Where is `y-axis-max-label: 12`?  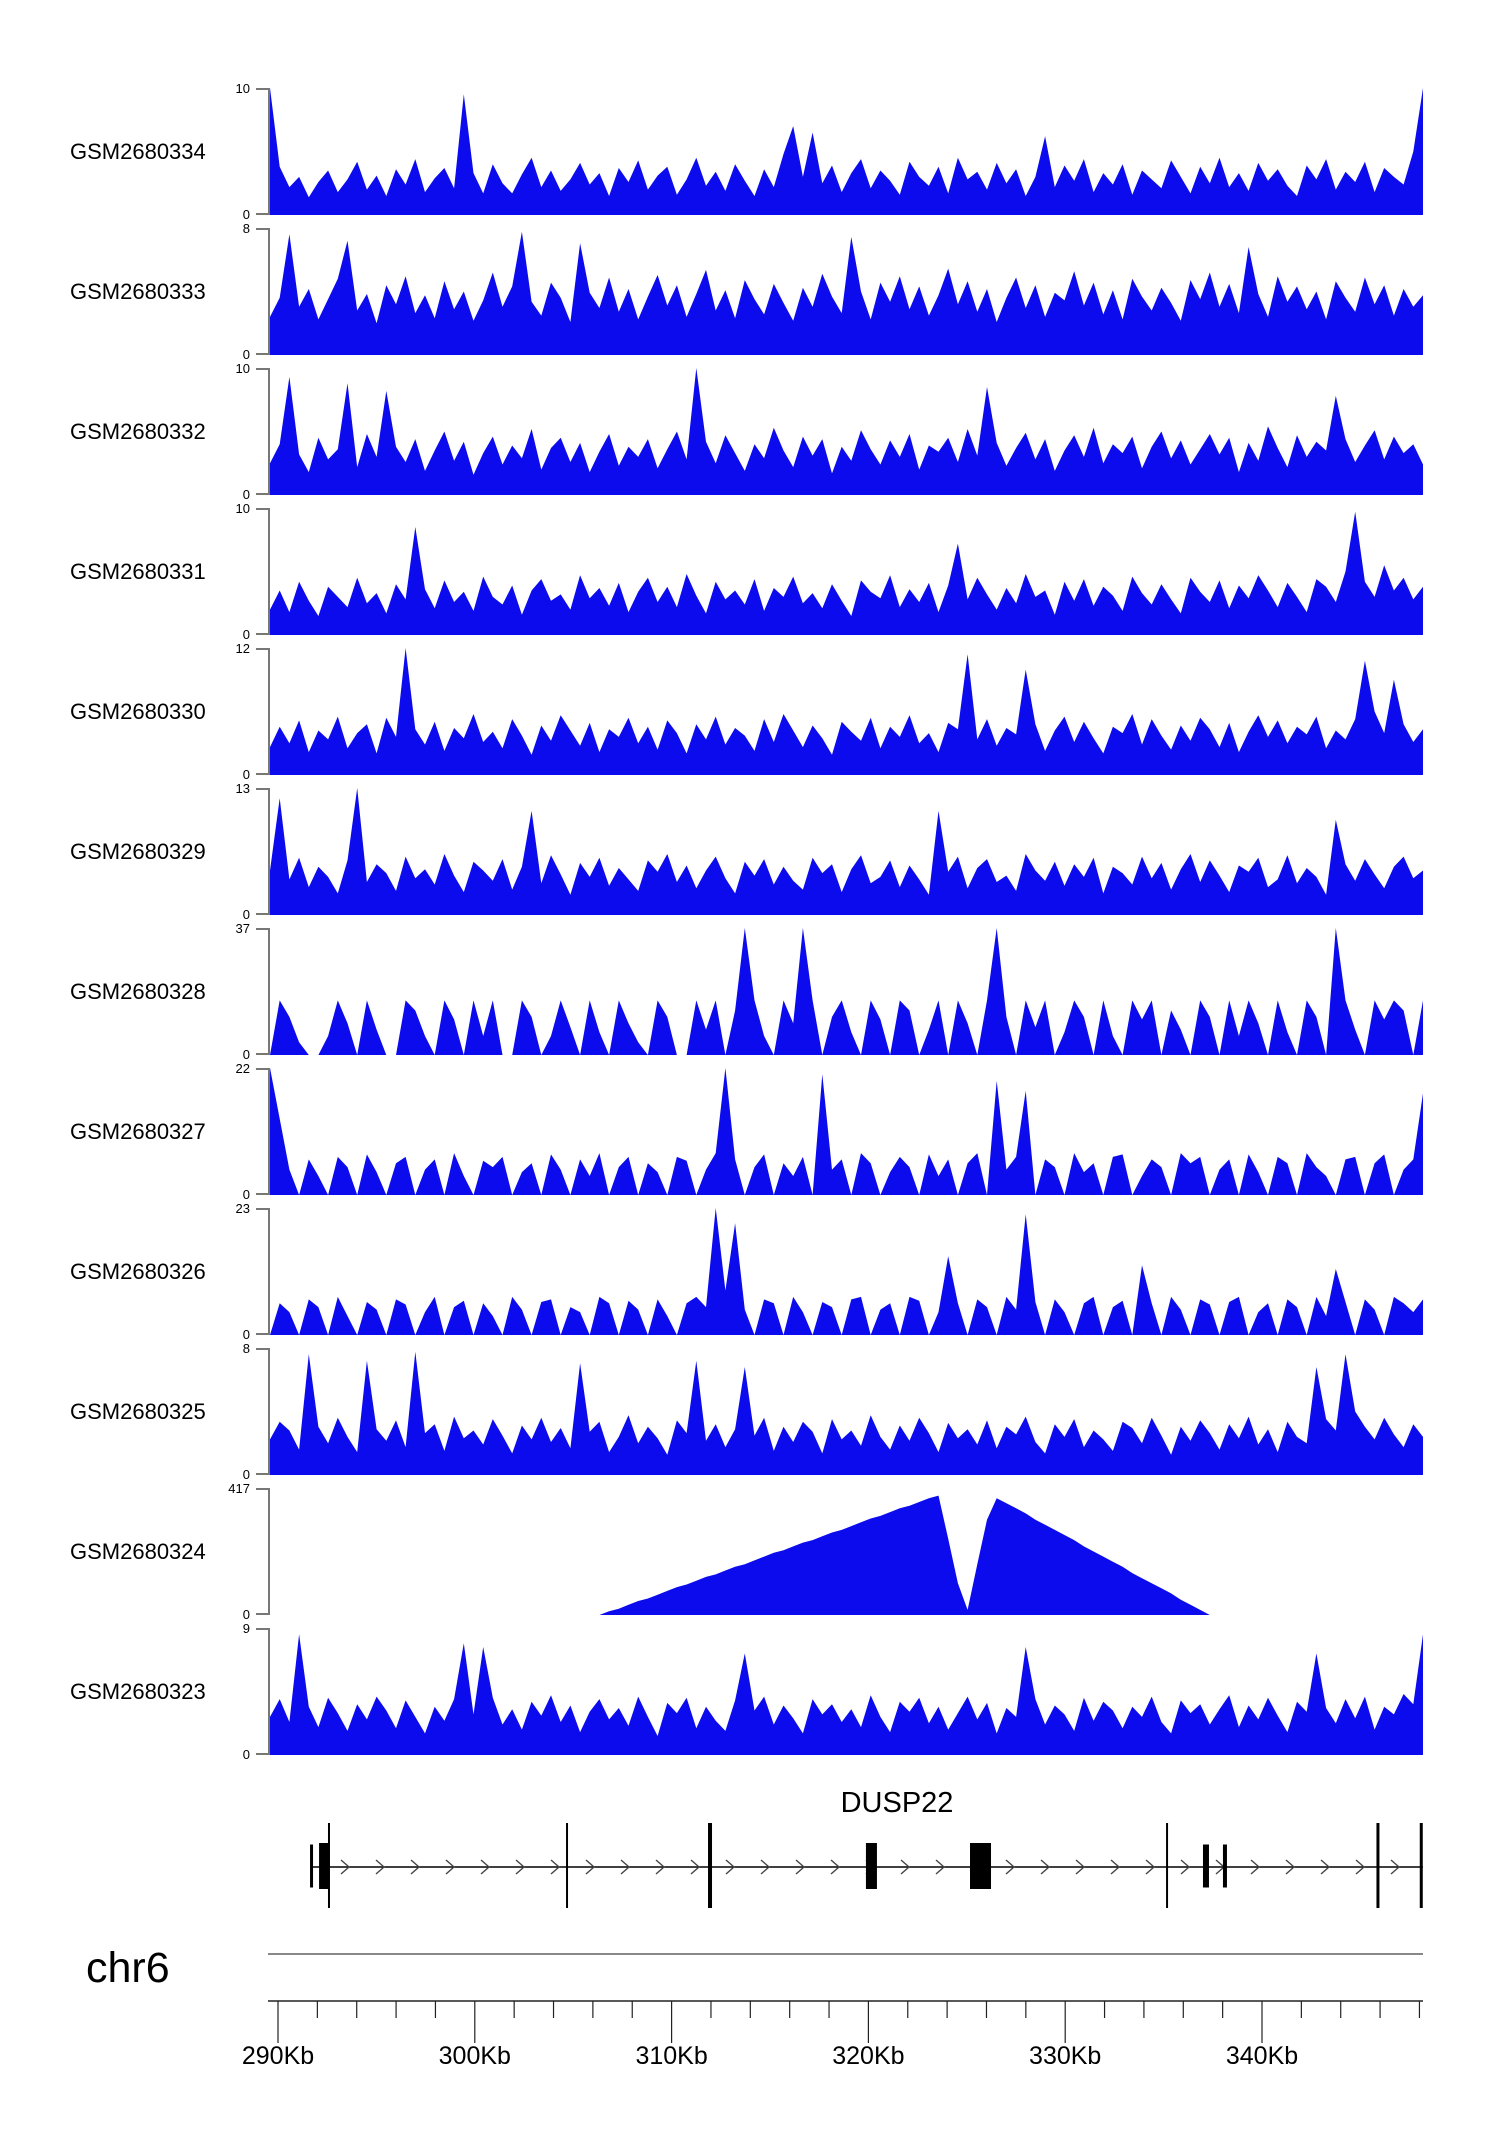
y-axis-max-label: 12 is located at coordinates (242, 648).